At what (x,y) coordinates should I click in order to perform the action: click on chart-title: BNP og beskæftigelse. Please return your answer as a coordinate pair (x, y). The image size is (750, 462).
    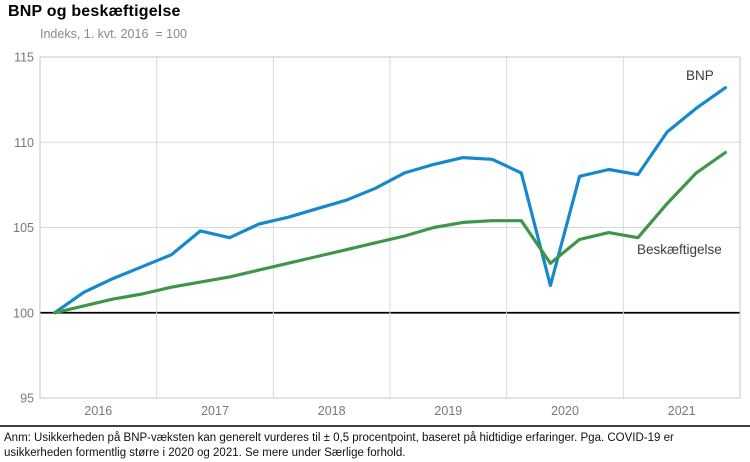
    Looking at the image, I should click on (94, 11).